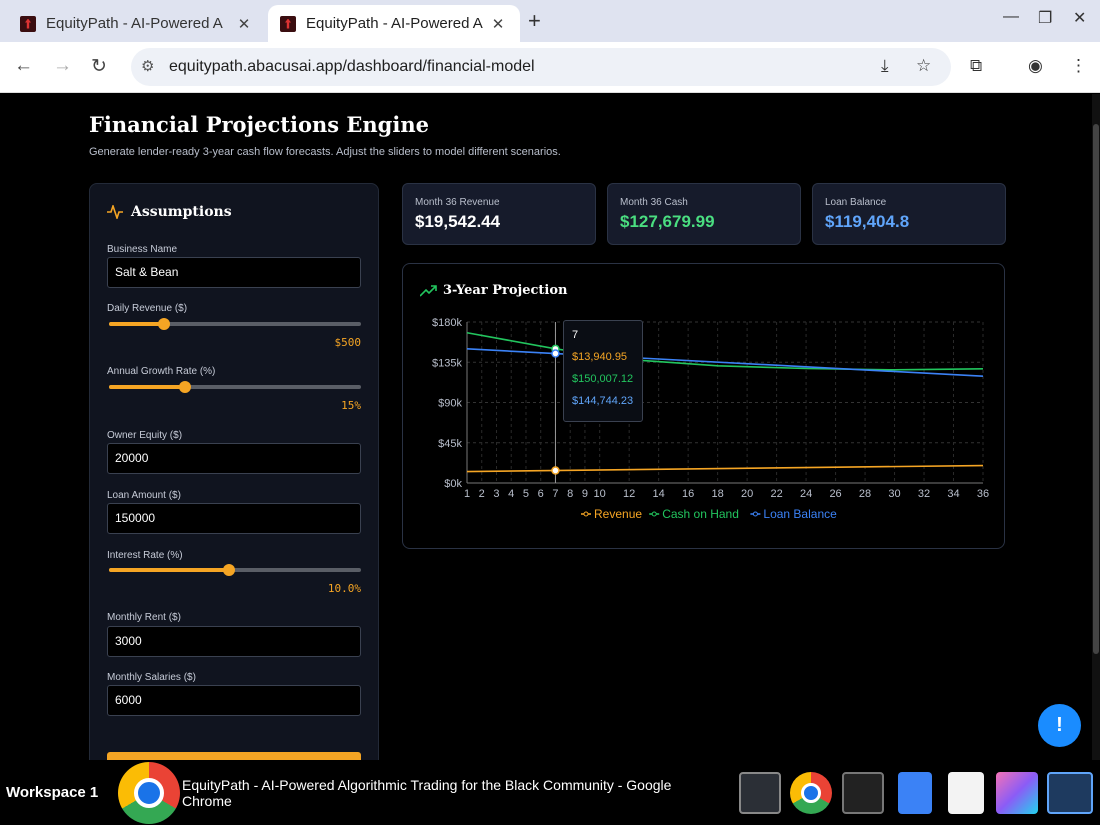 This screenshot has width=1100, height=825. Describe the element at coordinates (99, 66) in the screenshot. I see `reload-icon: ↻` at that location.